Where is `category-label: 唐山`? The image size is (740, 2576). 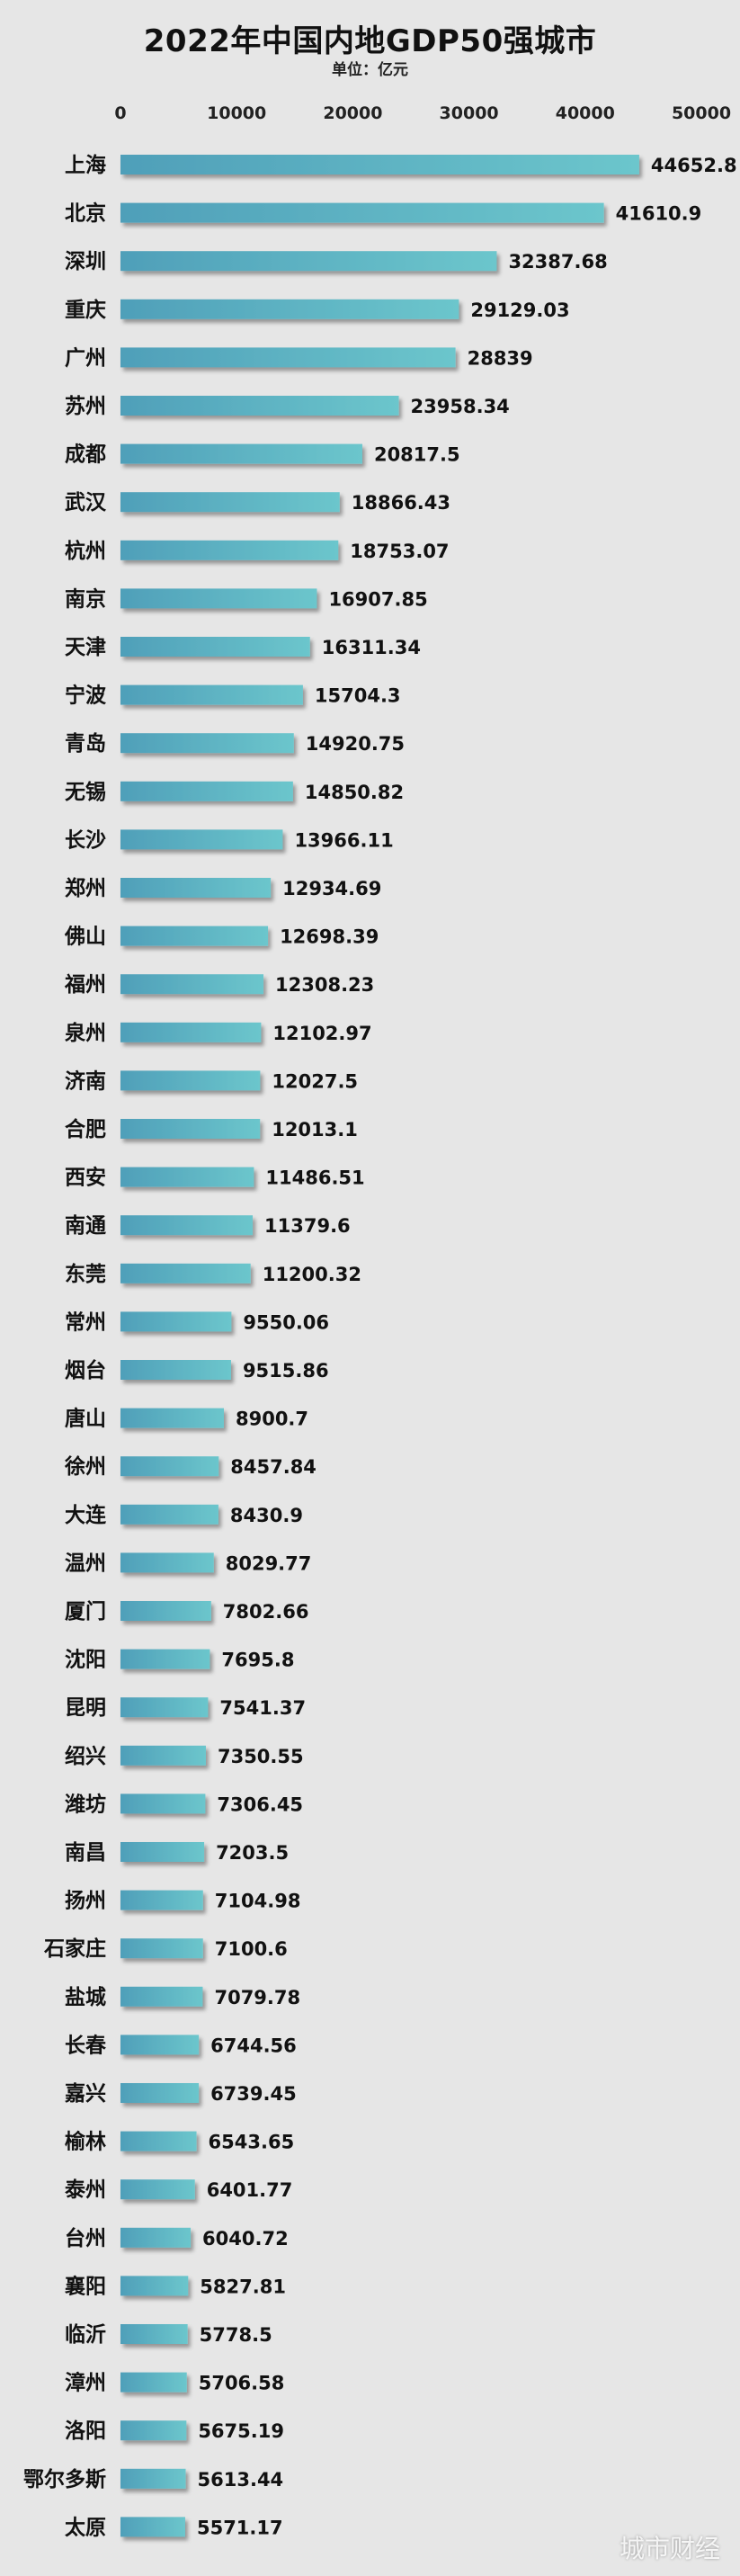 category-label: 唐山 is located at coordinates (85, 1419).